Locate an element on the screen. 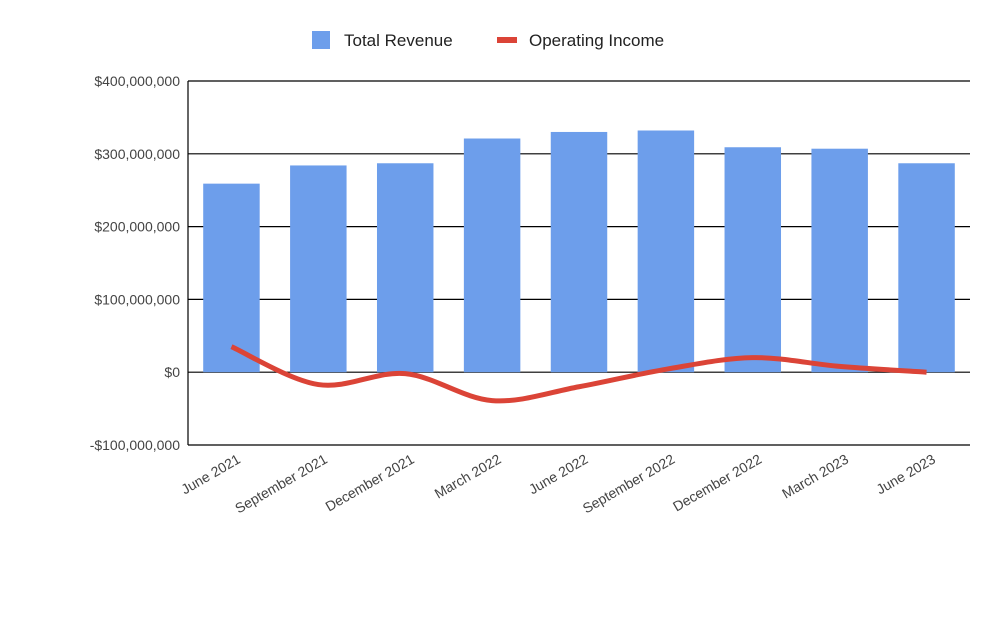  y-tick-label: $200,000,000 is located at coordinates (137, 227).